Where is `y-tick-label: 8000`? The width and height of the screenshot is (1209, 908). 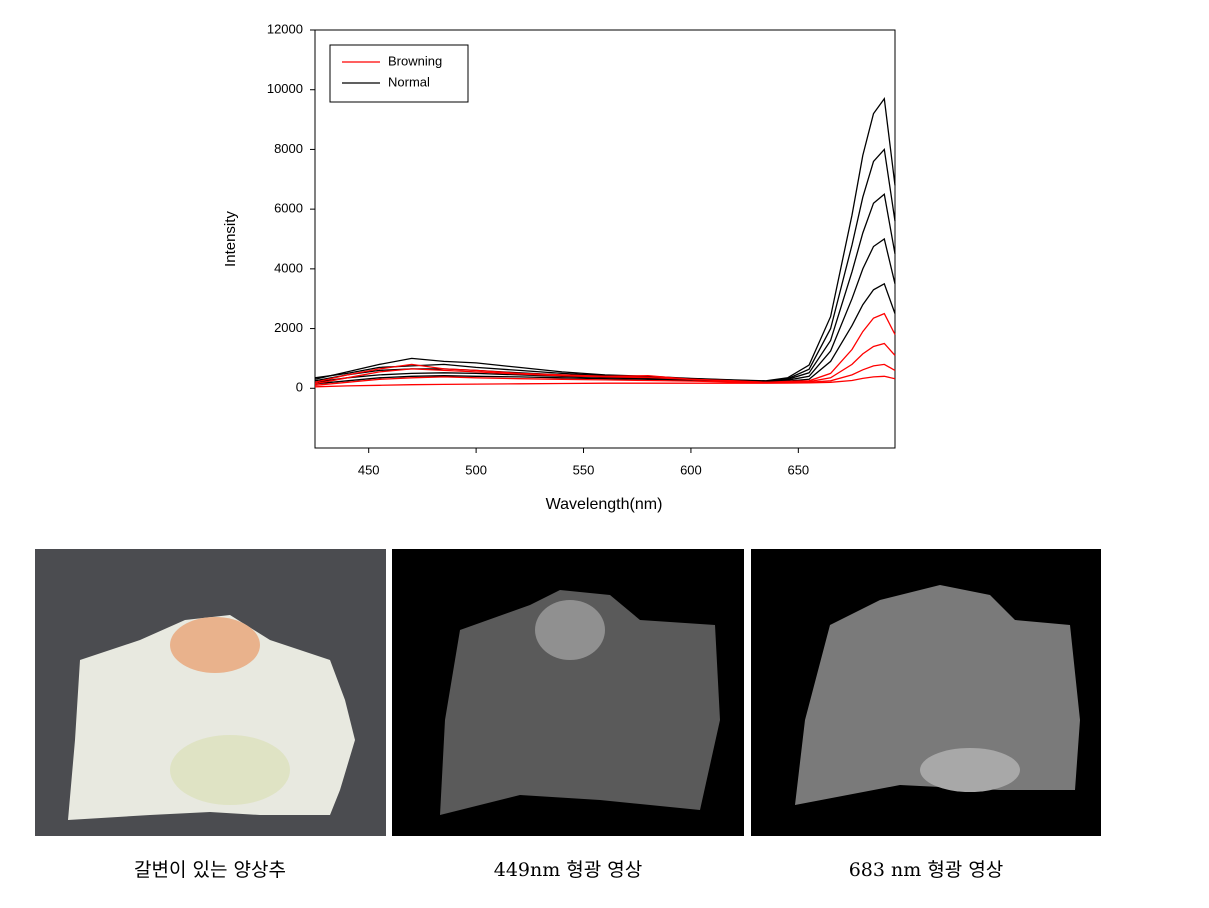 y-tick-label: 8000 is located at coordinates (288, 148).